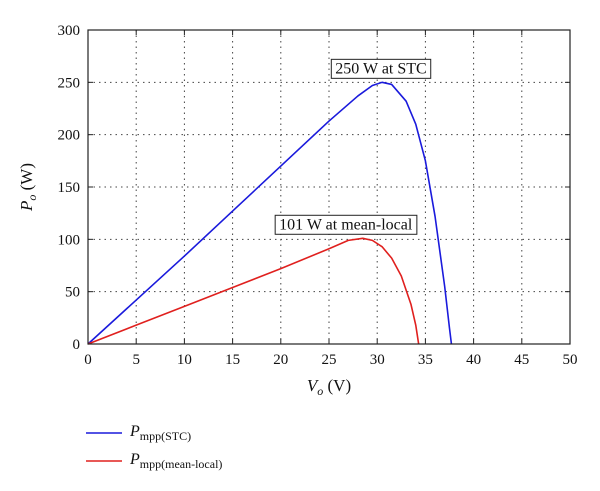 Image resolution: width=600 pixels, height=491 pixels. I want to click on annotation-layer: 250 W at STC 101 W at mean-local, so click(353, 146).